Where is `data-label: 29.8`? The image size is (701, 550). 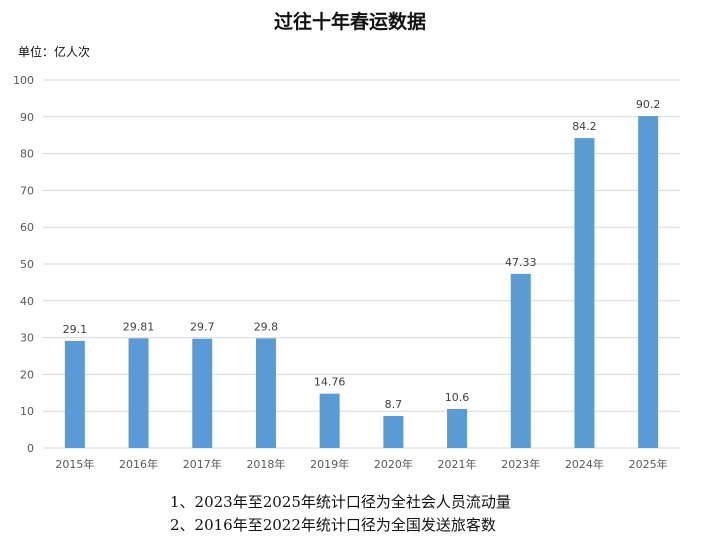
data-label: 29.8 is located at coordinates (266, 326).